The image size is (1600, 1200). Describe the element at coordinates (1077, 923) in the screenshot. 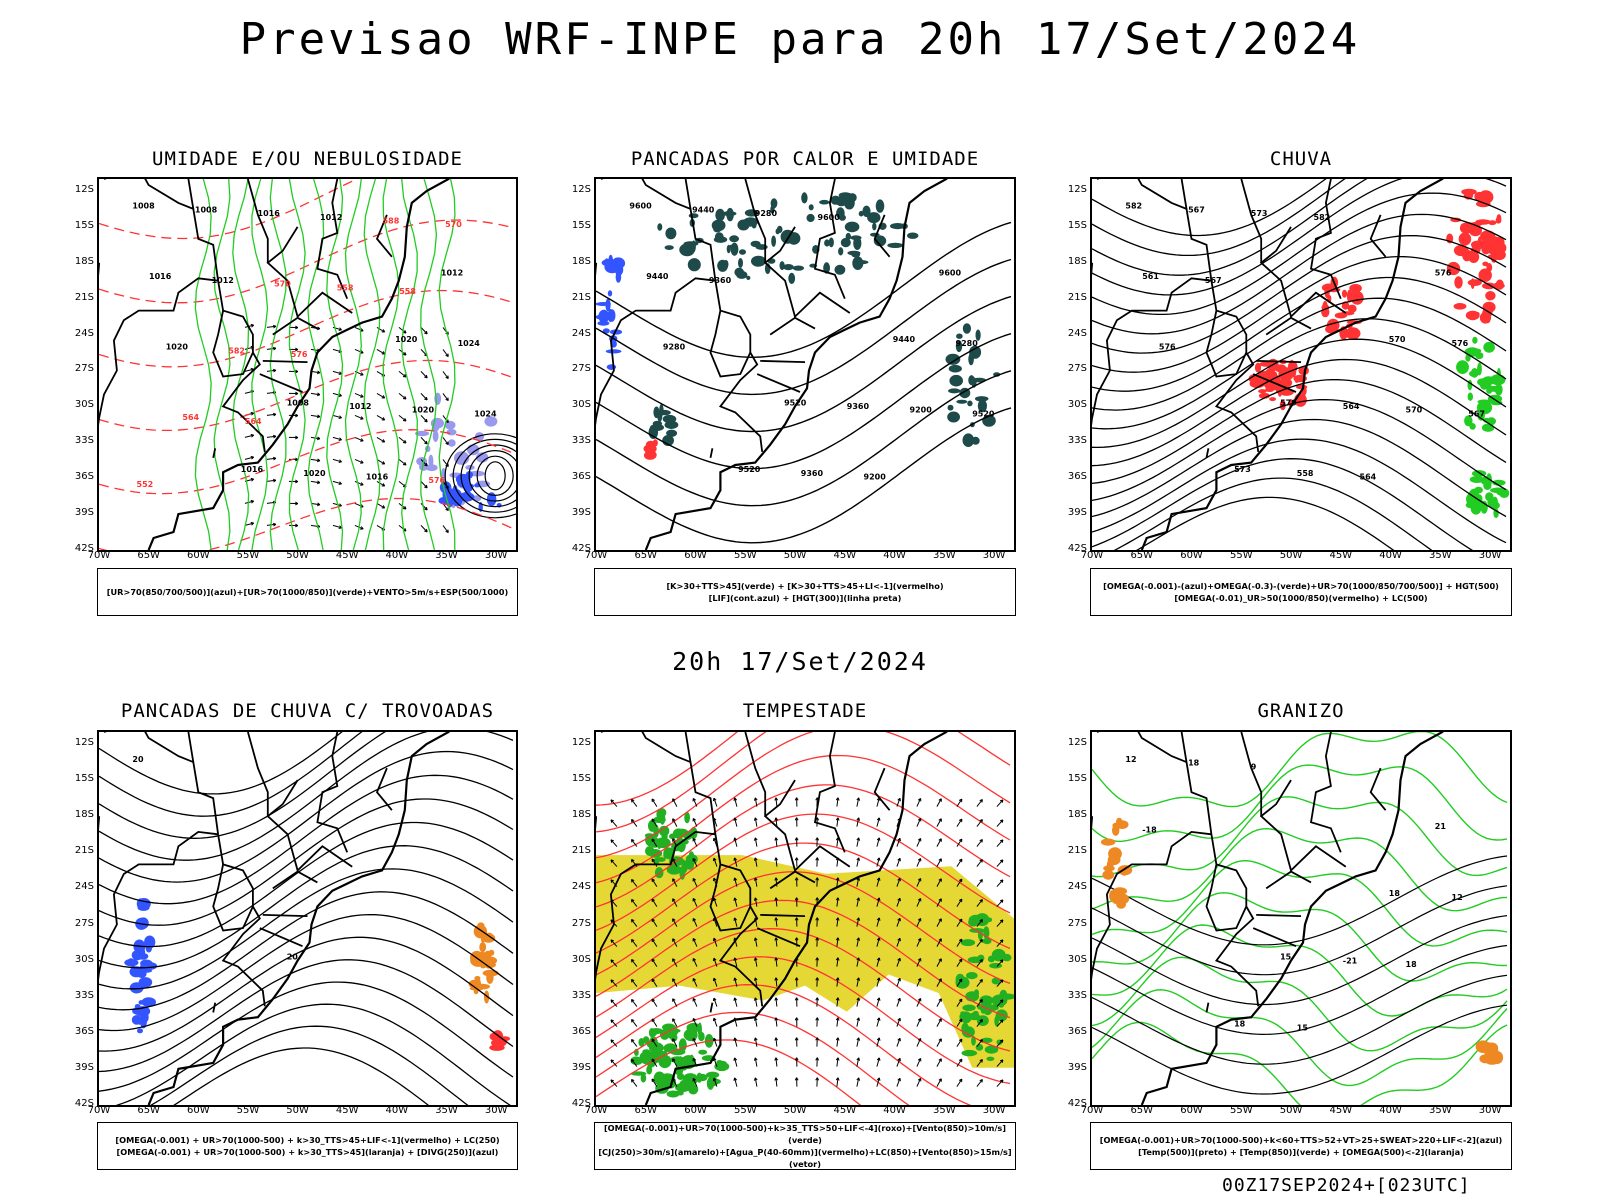

I see `latitude-label: 27S` at that location.